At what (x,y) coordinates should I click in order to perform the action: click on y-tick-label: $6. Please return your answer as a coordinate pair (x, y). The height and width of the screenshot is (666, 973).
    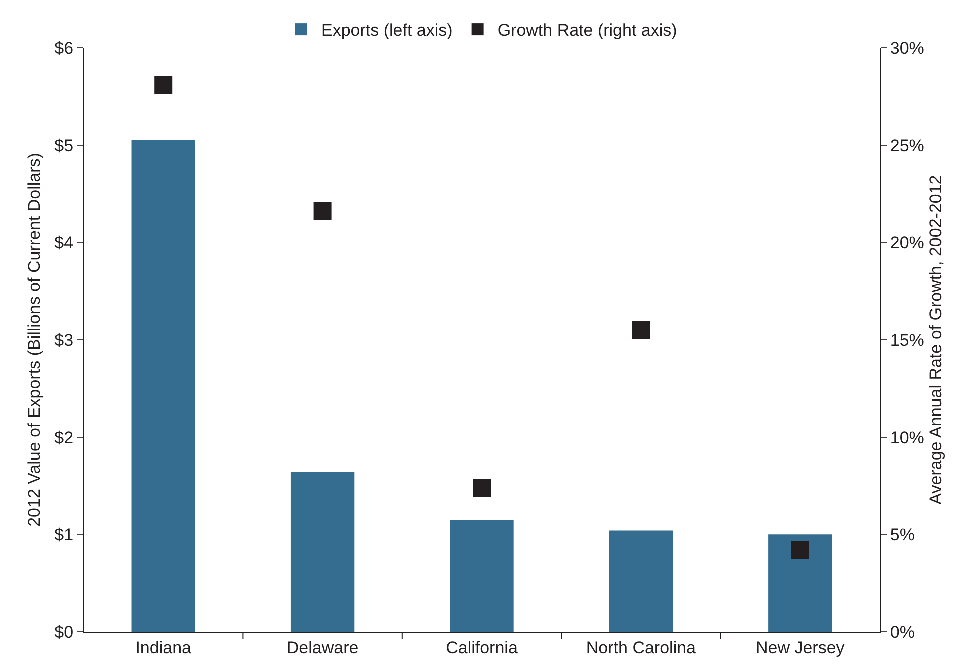
    Looking at the image, I should click on (64, 48).